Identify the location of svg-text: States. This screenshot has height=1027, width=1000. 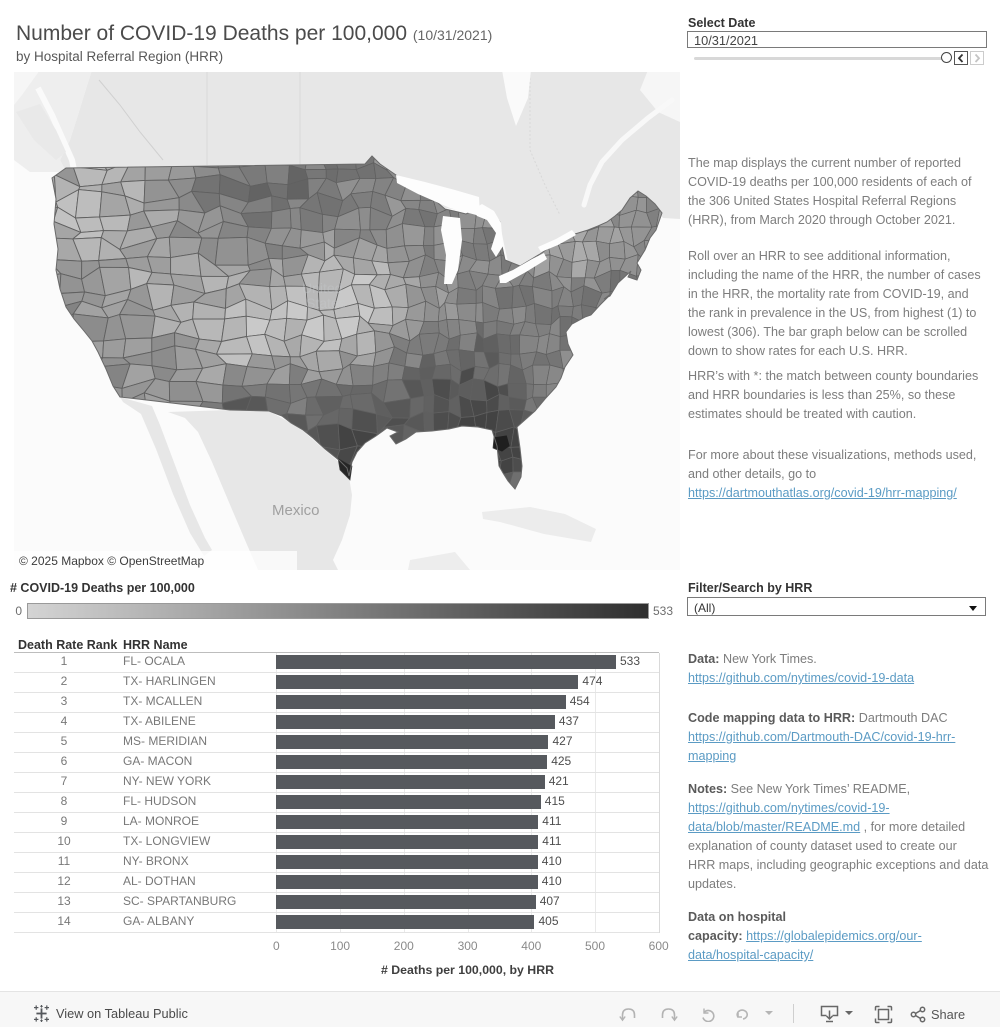
(326, 303).